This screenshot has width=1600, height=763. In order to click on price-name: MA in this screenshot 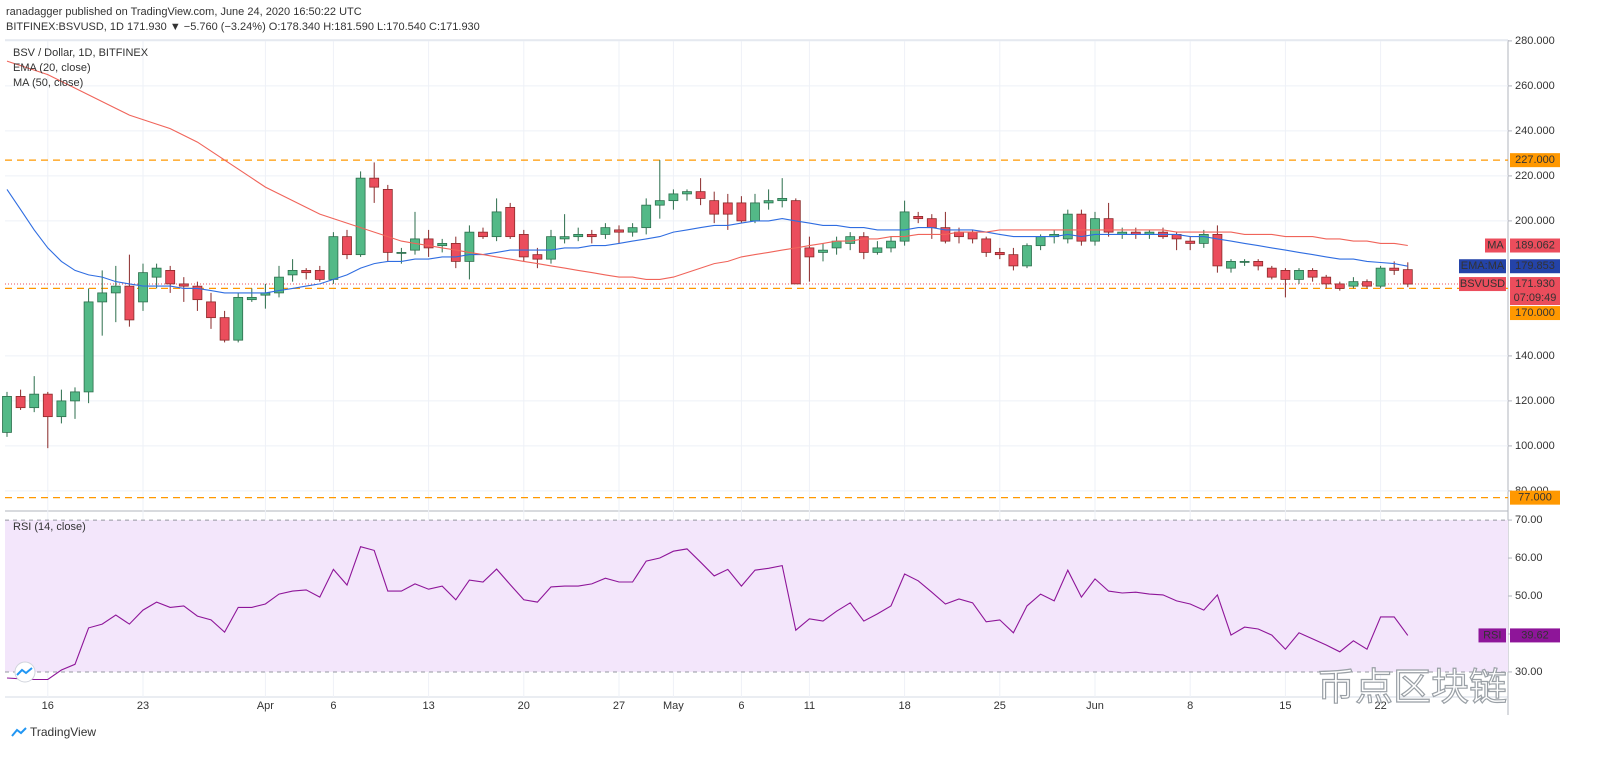, I will do `click(1495, 245)`.